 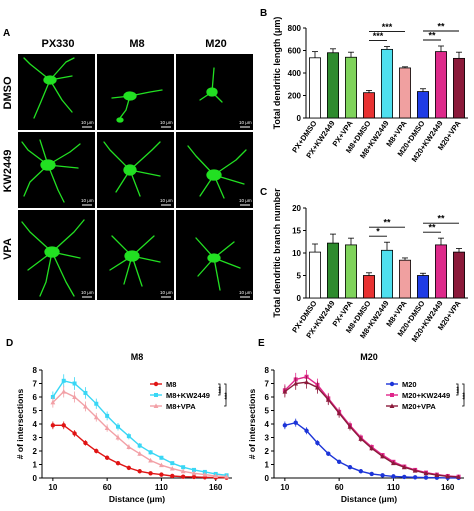 I want to click on column-header-m20: M20, so click(x=216, y=44).